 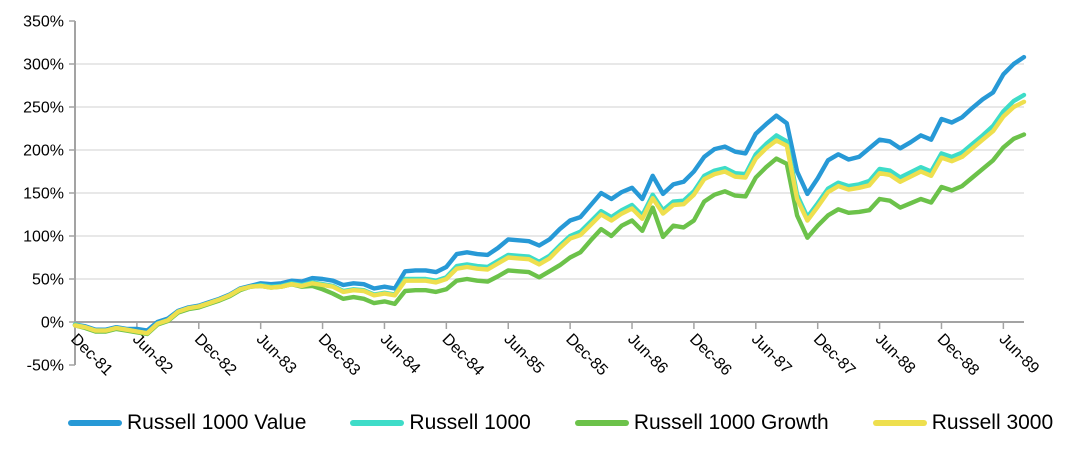 I want to click on x-axis-label: Jun-87, so click(x=771, y=354).